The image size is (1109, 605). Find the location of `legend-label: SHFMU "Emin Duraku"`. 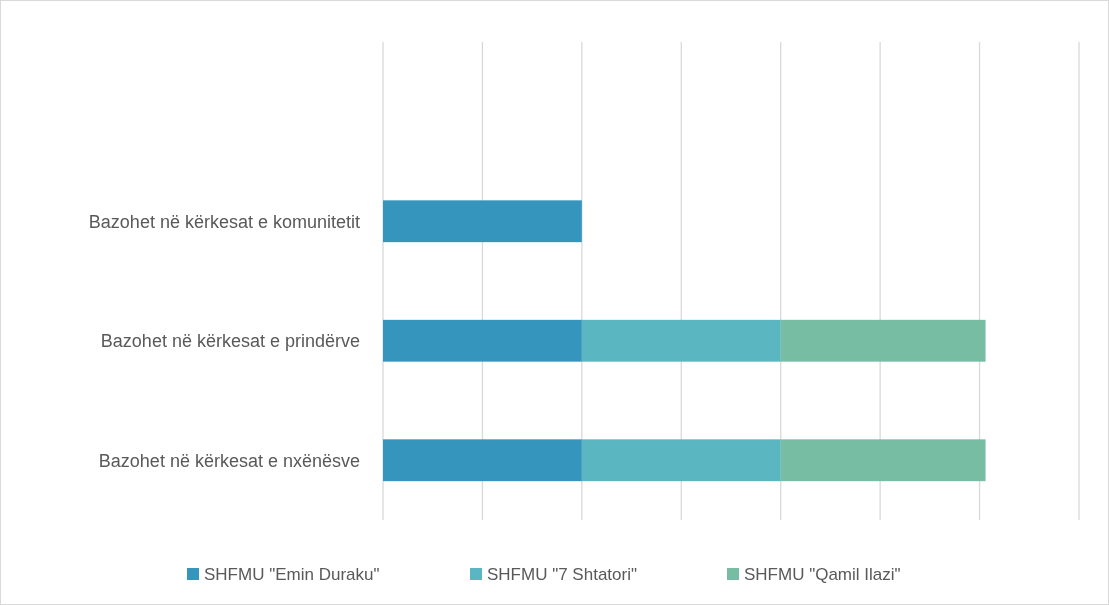

legend-label: SHFMU "Emin Duraku" is located at coordinates (292, 574).